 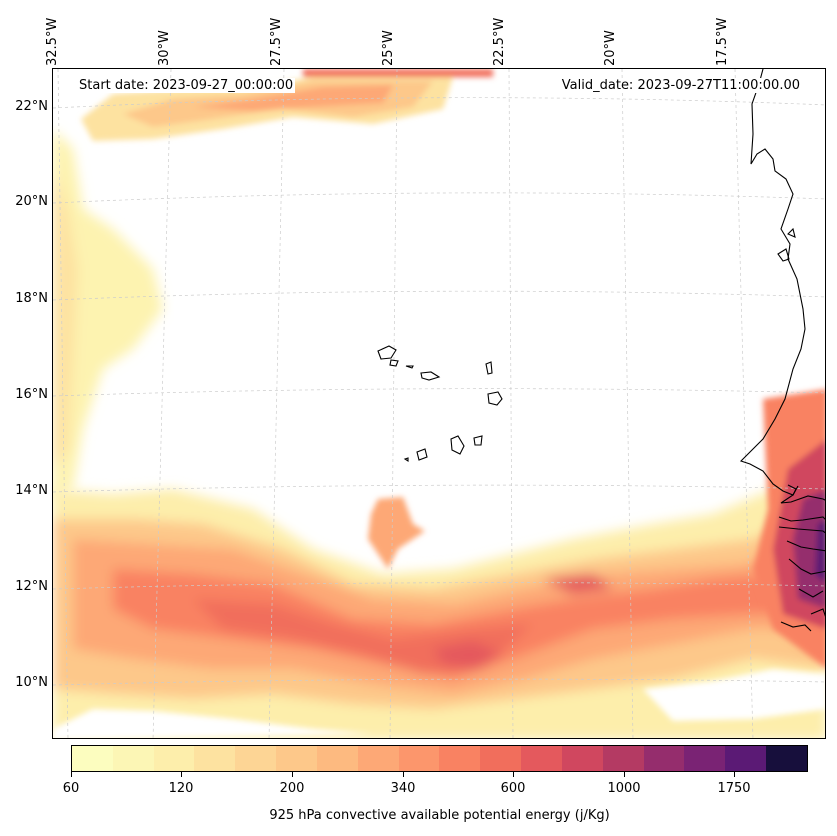 What do you see at coordinates (71, 788) in the screenshot?
I see `colorbar-label: 60` at bounding box center [71, 788].